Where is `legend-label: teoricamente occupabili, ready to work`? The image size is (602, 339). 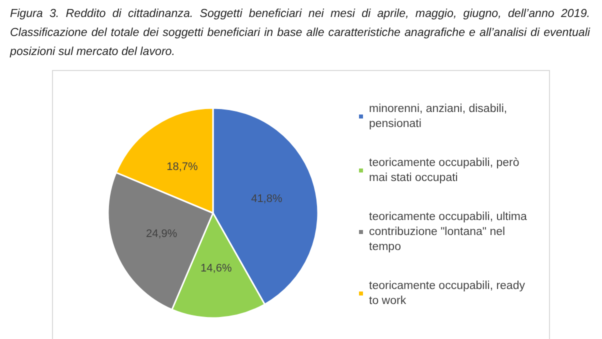
legend-label: teoricamente occupabili, ready to work is located at coordinates (448, 293).